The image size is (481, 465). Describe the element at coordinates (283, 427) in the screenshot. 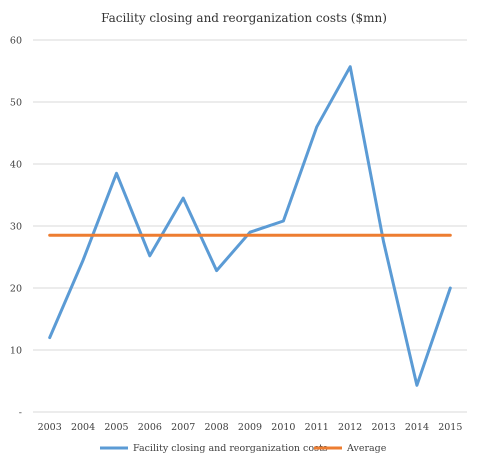

I see `x-tick-label: 2010` at that location.